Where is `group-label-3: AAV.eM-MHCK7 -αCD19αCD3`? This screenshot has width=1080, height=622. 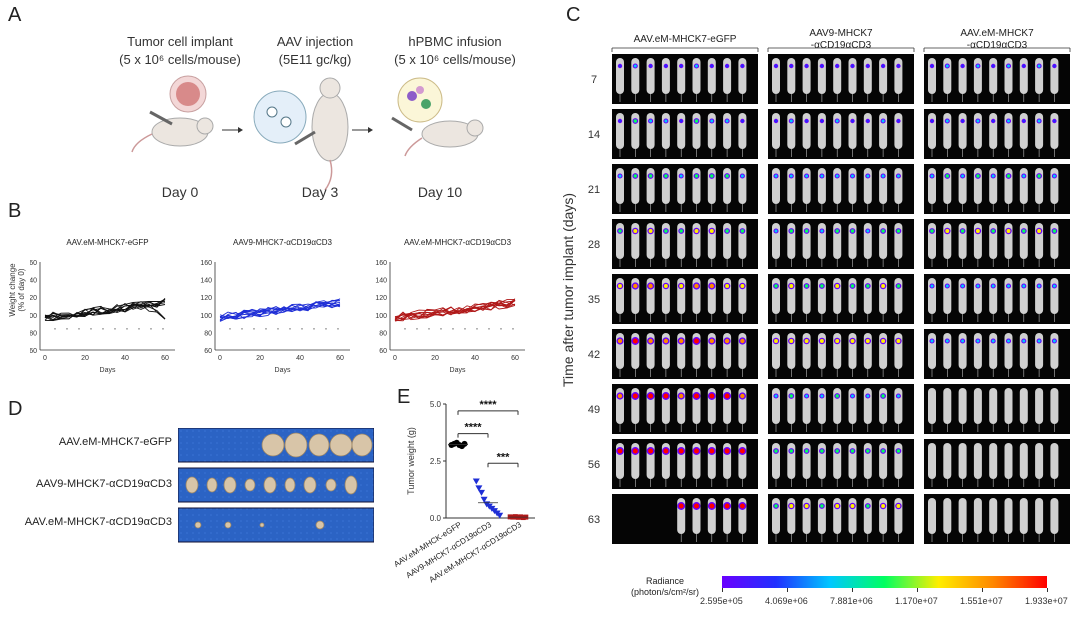 group-label-3: AAV.eM-MHCK7 -αCD19αCD3 is located at coordinates (997, 39).